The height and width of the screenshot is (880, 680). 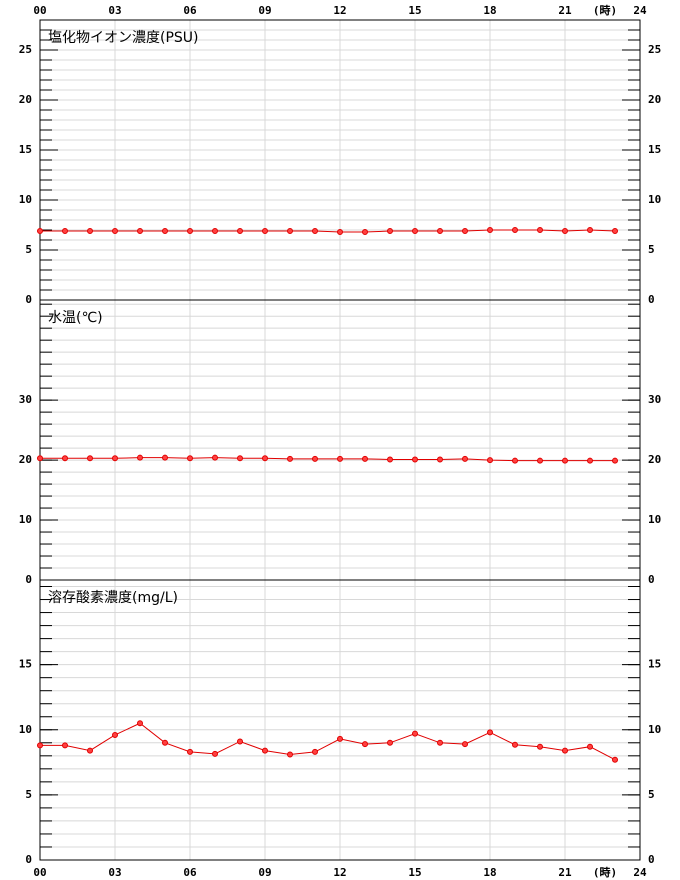 What do you see at coordinates (654, 49) in the screenshot?
I see `y-tick-label: 25` at bounding box center [654, 49].